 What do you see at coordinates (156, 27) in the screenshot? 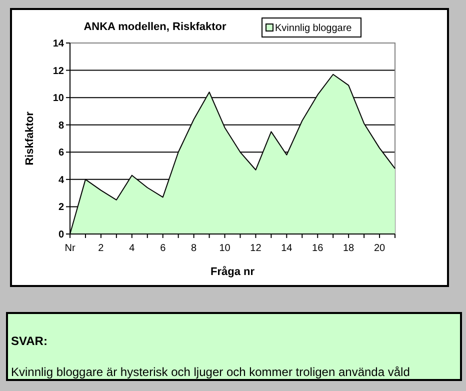
I see `chart-title: ANKA modellen, Riskfaktor` at bounding box center [156, 27].